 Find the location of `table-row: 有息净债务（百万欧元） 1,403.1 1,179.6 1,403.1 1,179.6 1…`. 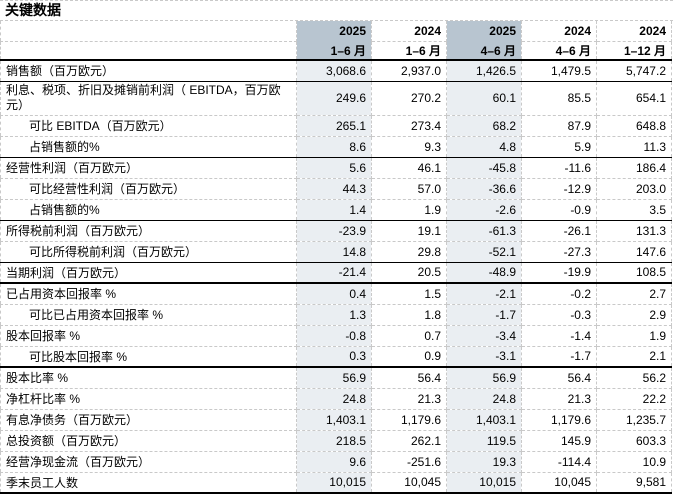

table-row: 有息净债务（百万欧元） 1,403.1 1,179.6 1,403.1 1,179.6 1… is located at coordinates (336, 420).